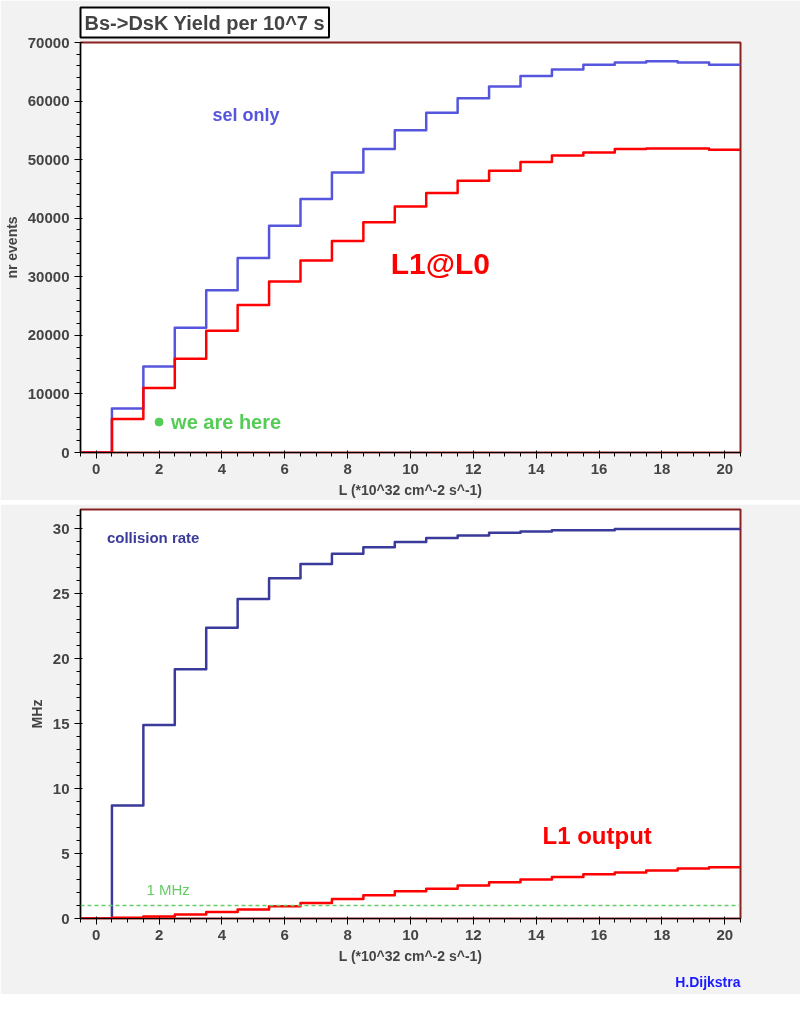  Describe the element at coordinates (48, 159) in the screenshot. I see `y-tick-label: 50000` at that location.